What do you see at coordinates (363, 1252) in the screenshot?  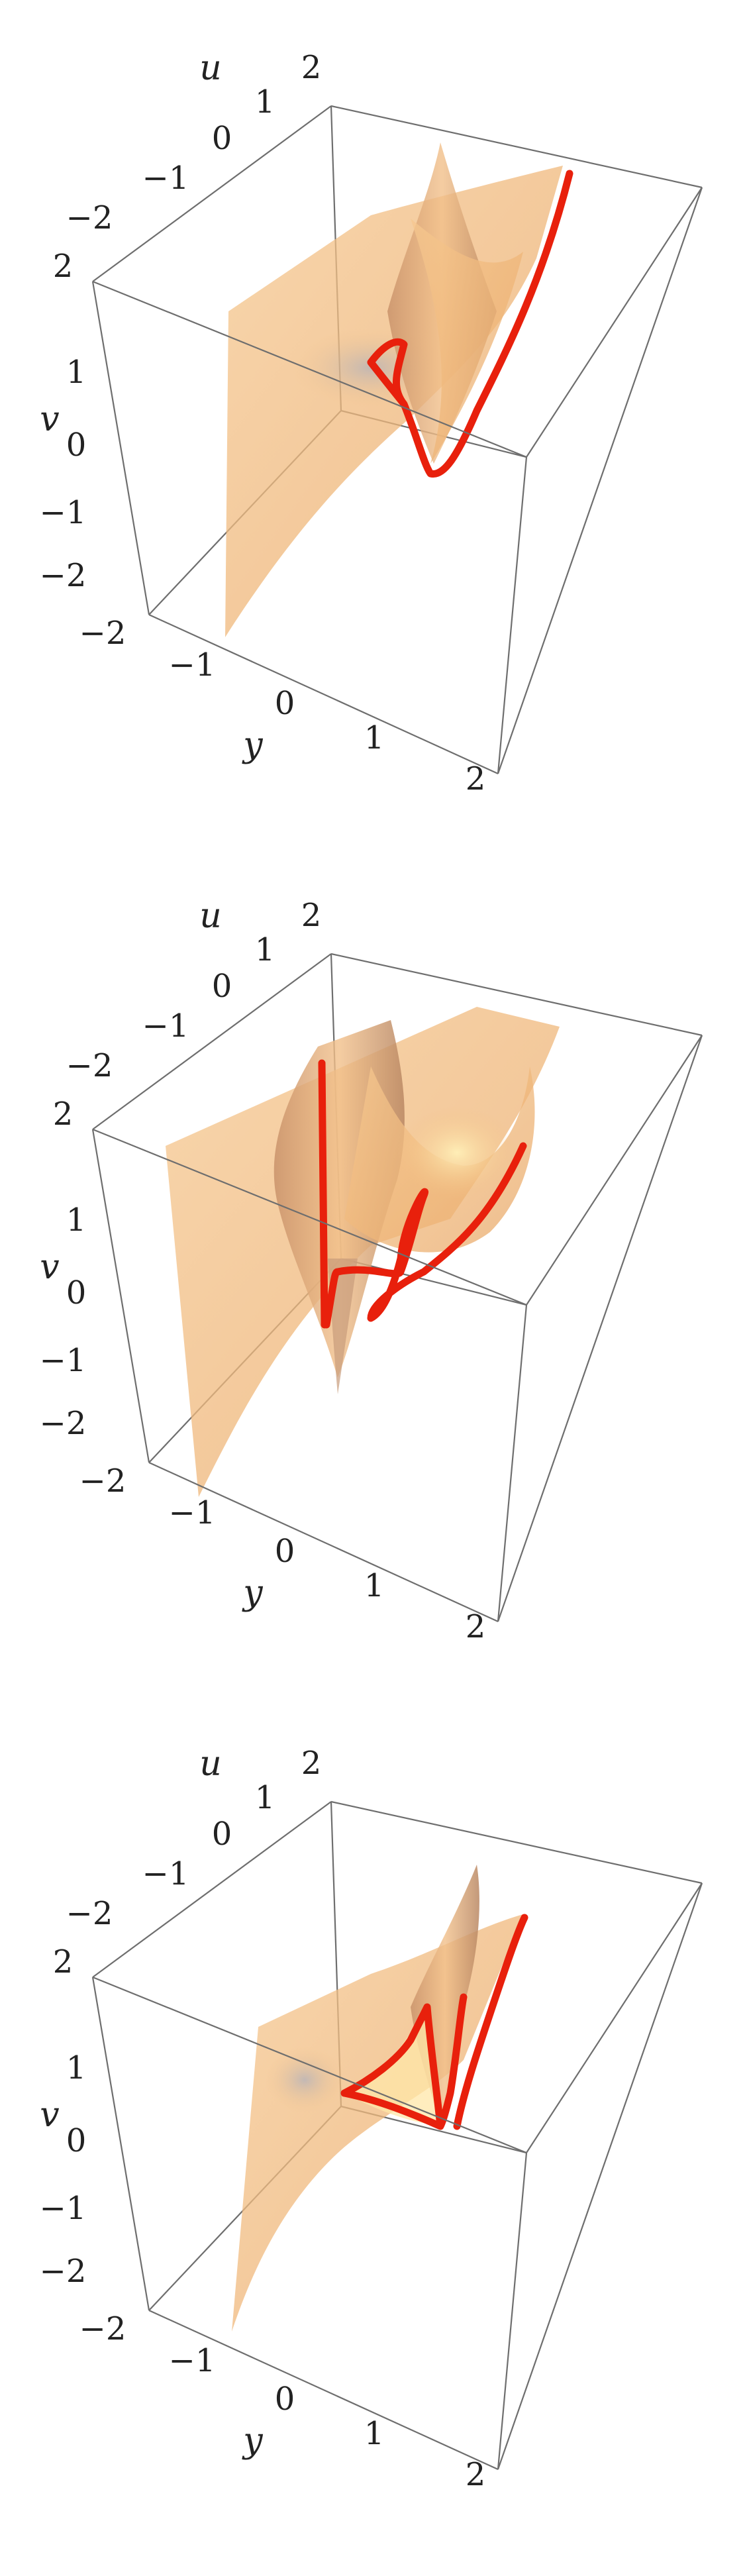 I see `surface` at bounding box center [363, 1252].